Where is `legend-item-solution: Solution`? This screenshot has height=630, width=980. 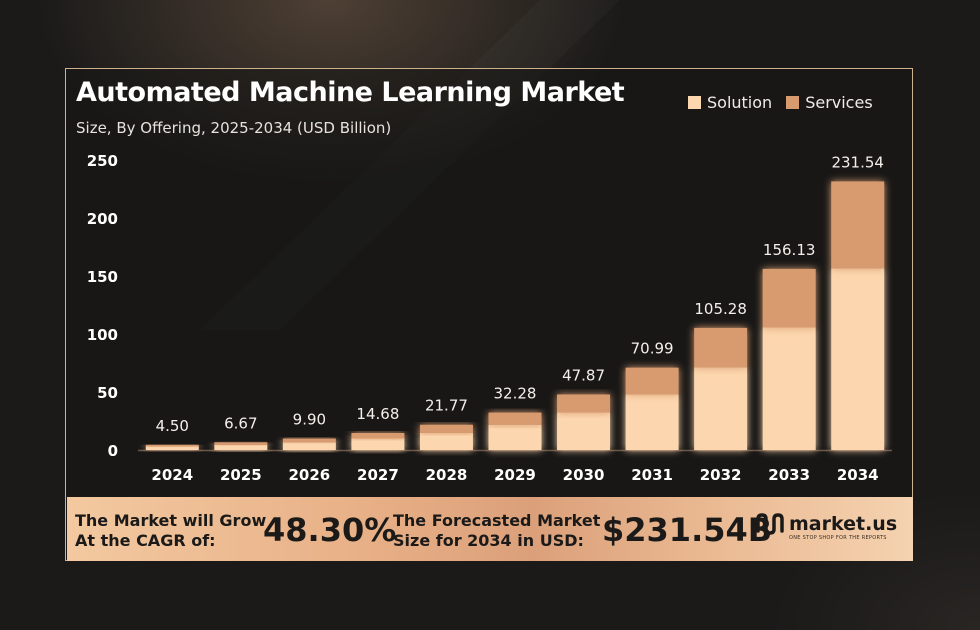
legend-item-solution: Solution is located at coordinates (730, 102).